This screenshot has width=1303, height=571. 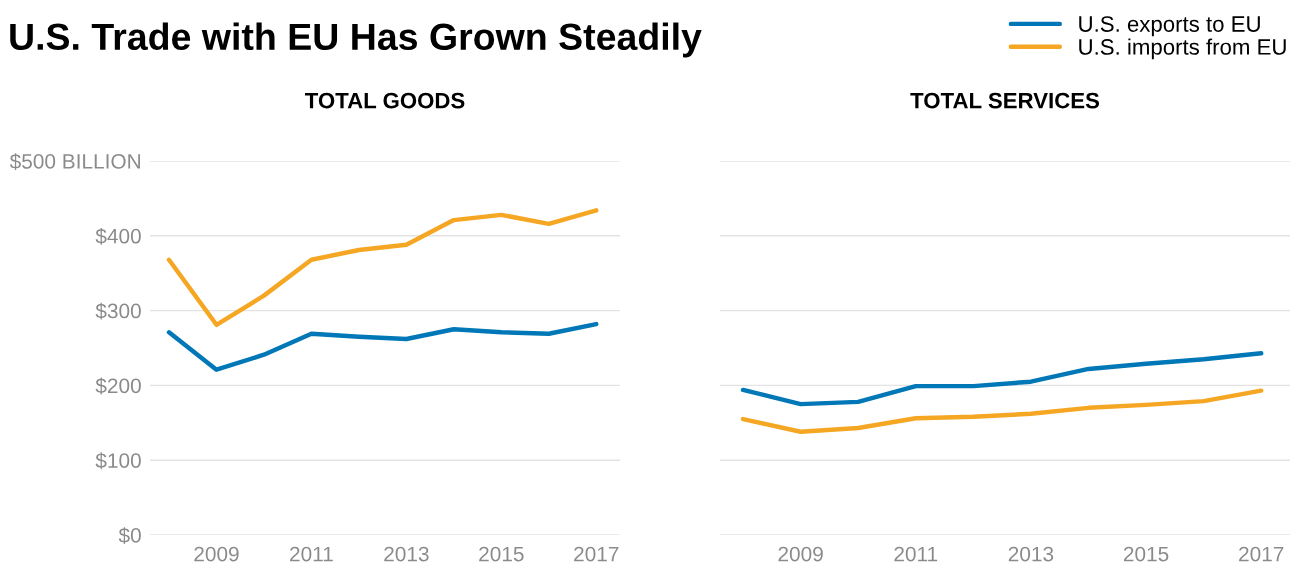 I want to click on y-tick-label: $100, so click(x=118, y=461).